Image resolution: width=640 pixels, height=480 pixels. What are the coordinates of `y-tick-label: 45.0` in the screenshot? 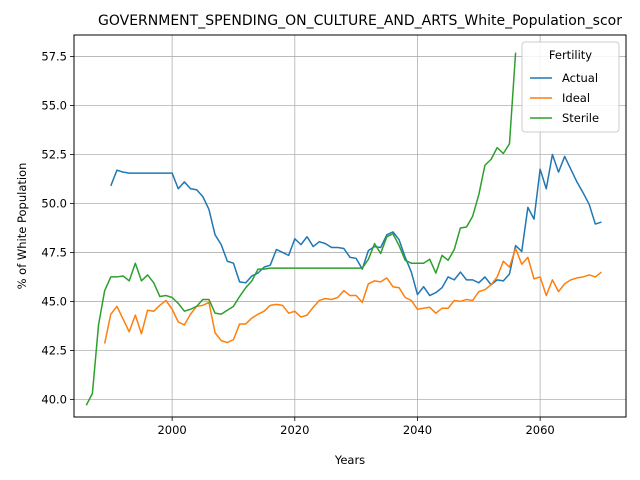 It's located at (54, 301).